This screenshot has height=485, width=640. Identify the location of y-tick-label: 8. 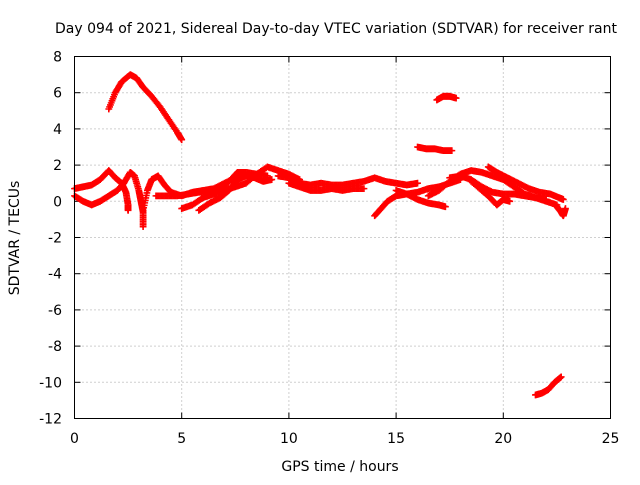
(57, 58).